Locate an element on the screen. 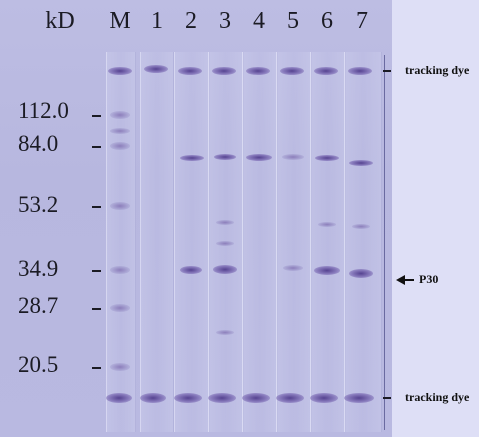 This screenshot has width=479, height=437. band-2-80kd is located at coordinates (192, 158).